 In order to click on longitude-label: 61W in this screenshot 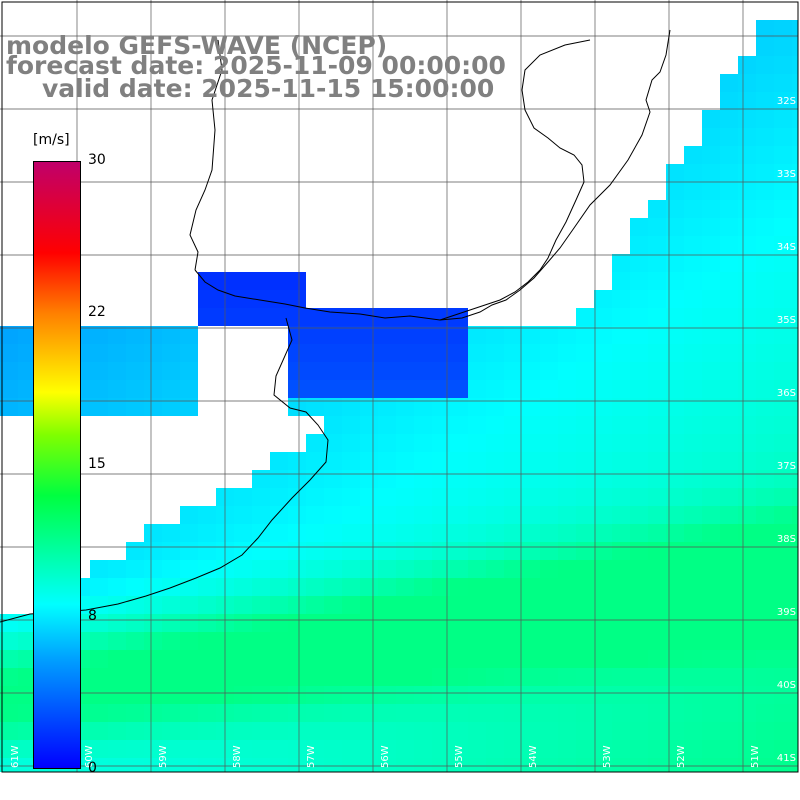, I will do `click(15, 756)`.